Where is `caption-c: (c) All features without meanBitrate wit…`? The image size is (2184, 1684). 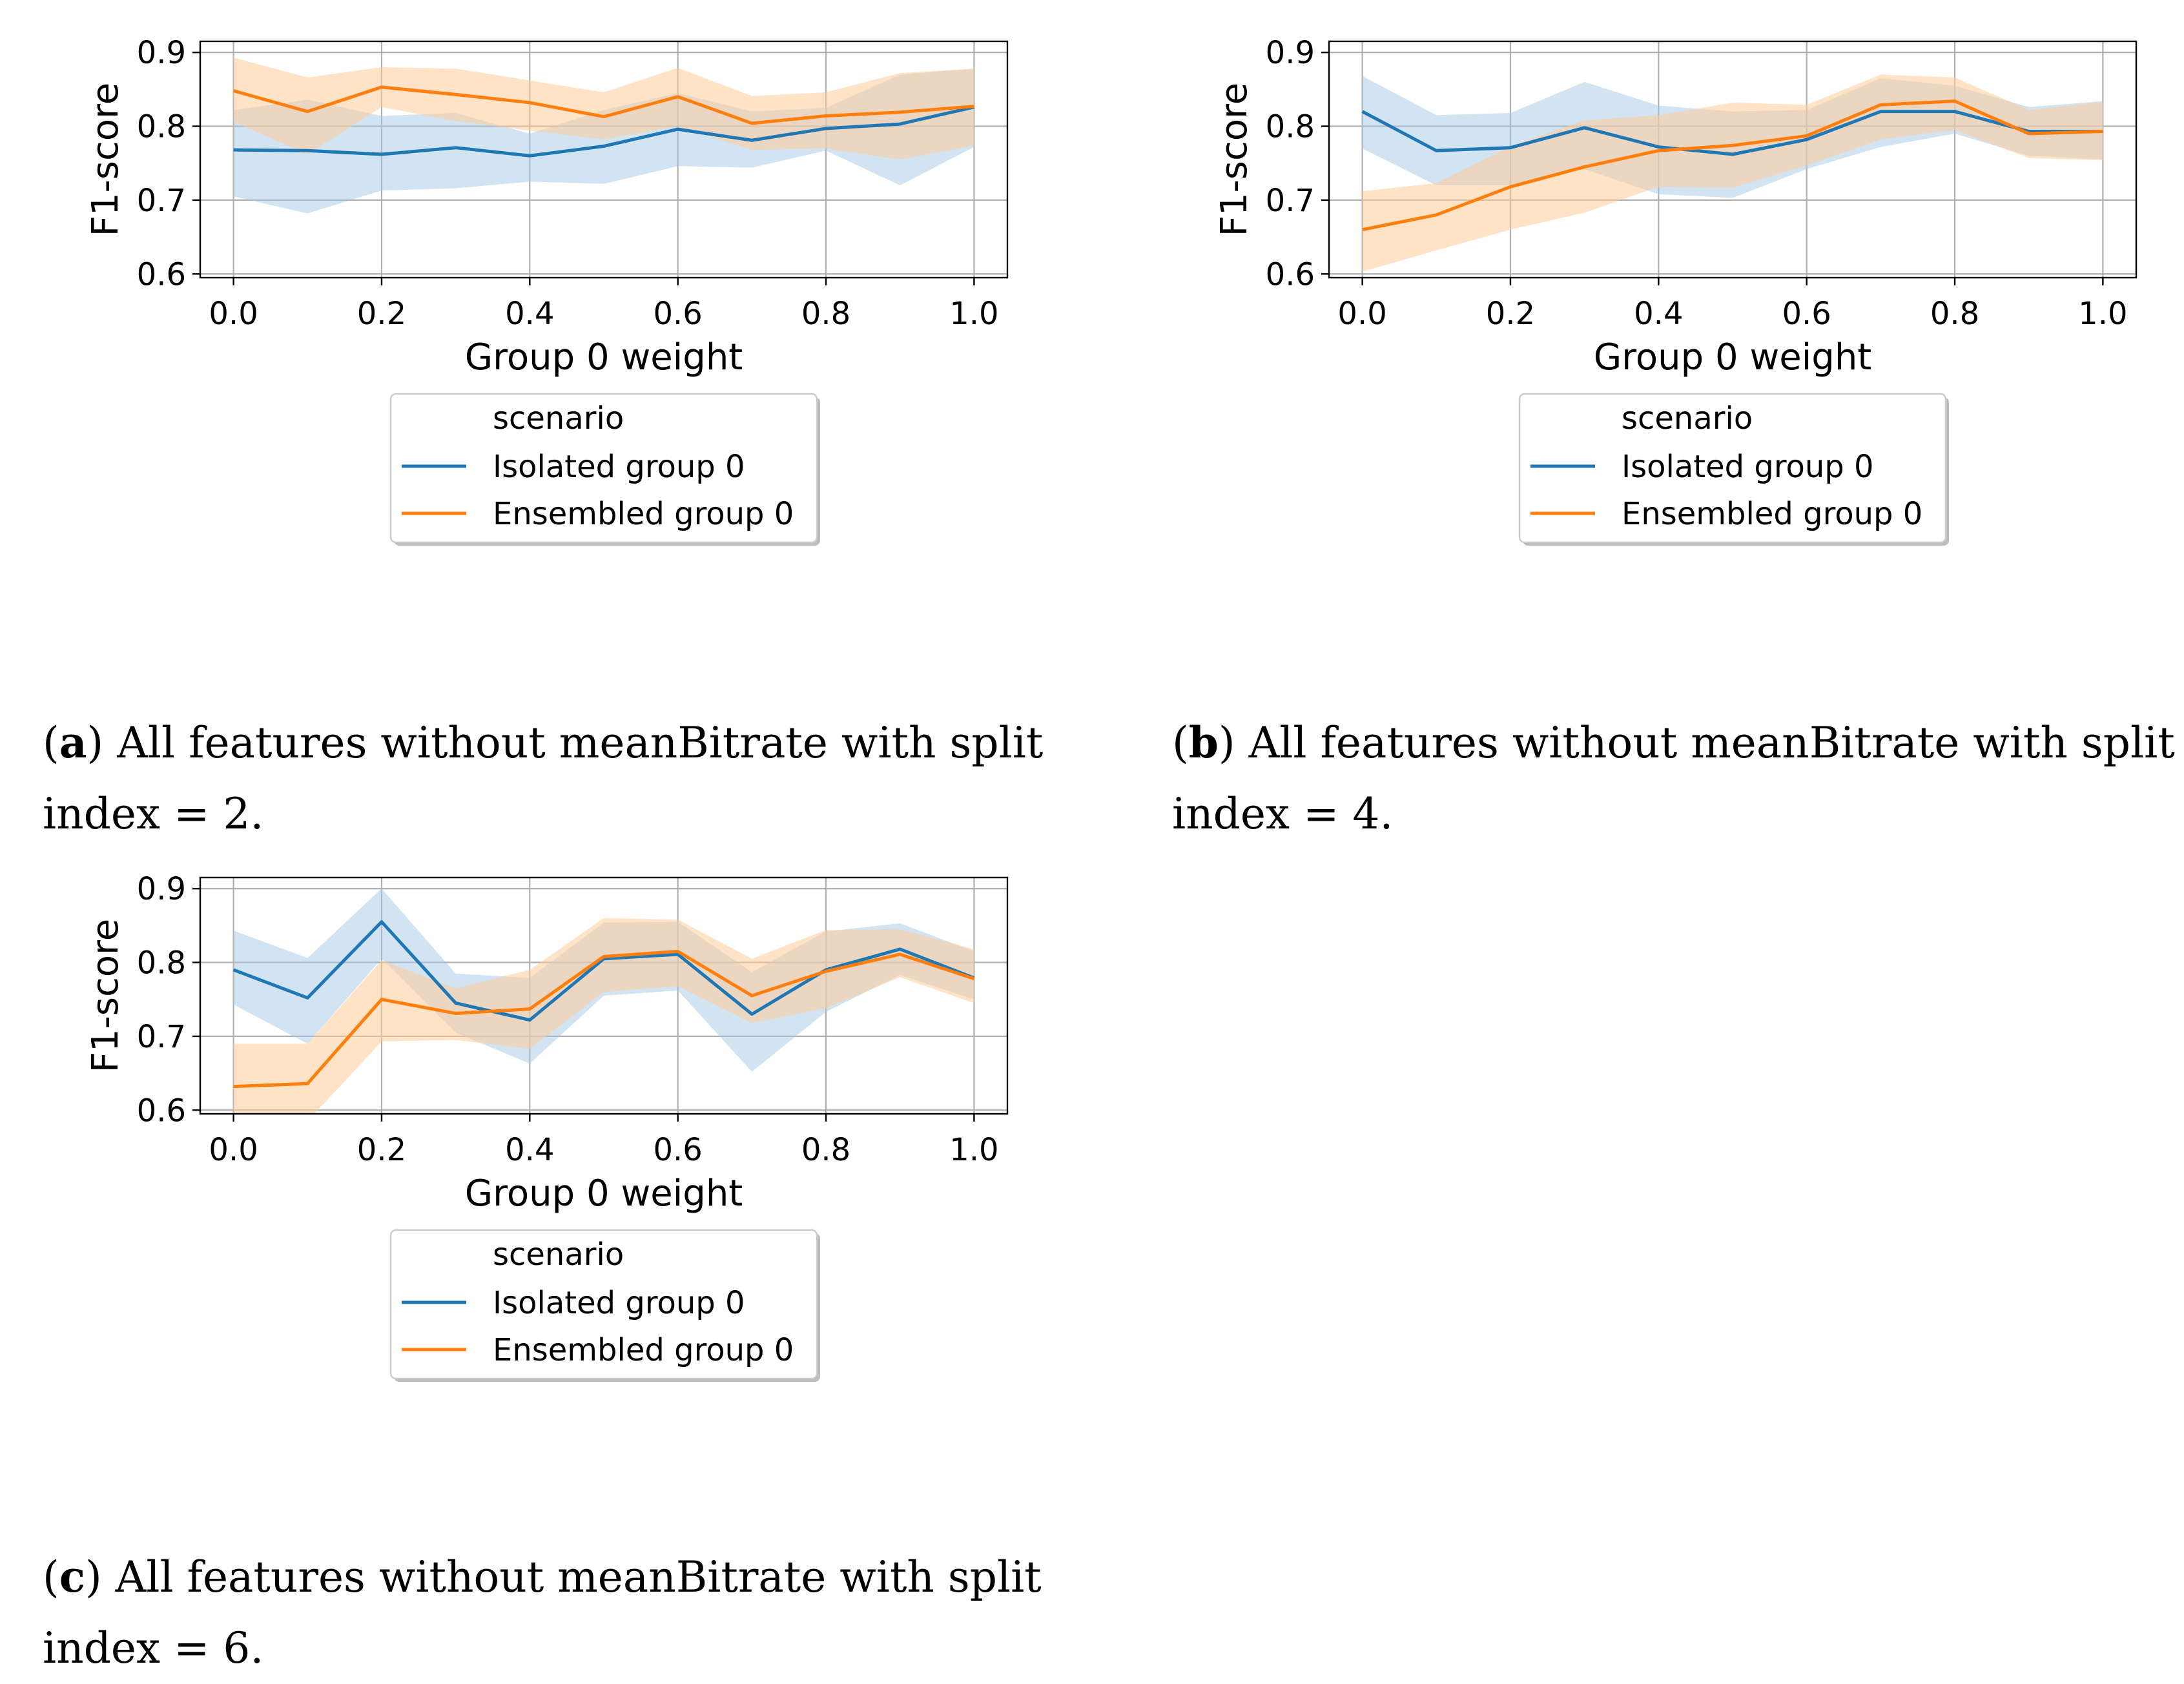
caption-c: (c) All features without meanBitrate wit… is located at coordinates (542, 1613).